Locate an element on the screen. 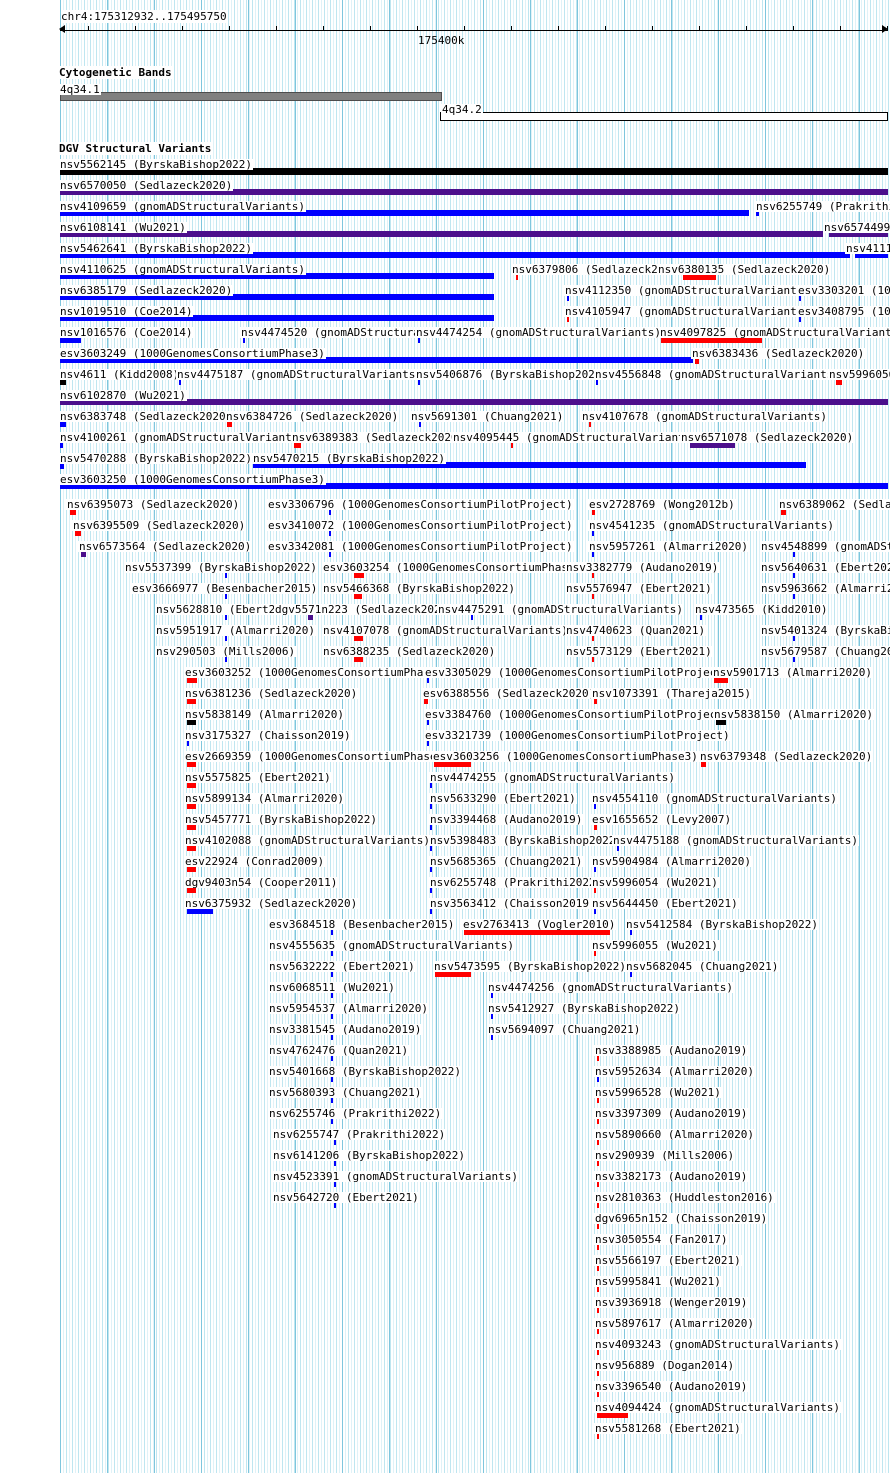  variant-label: nsv5470288 (ByrskaBishop2022) is located at coordinates (156, 458).